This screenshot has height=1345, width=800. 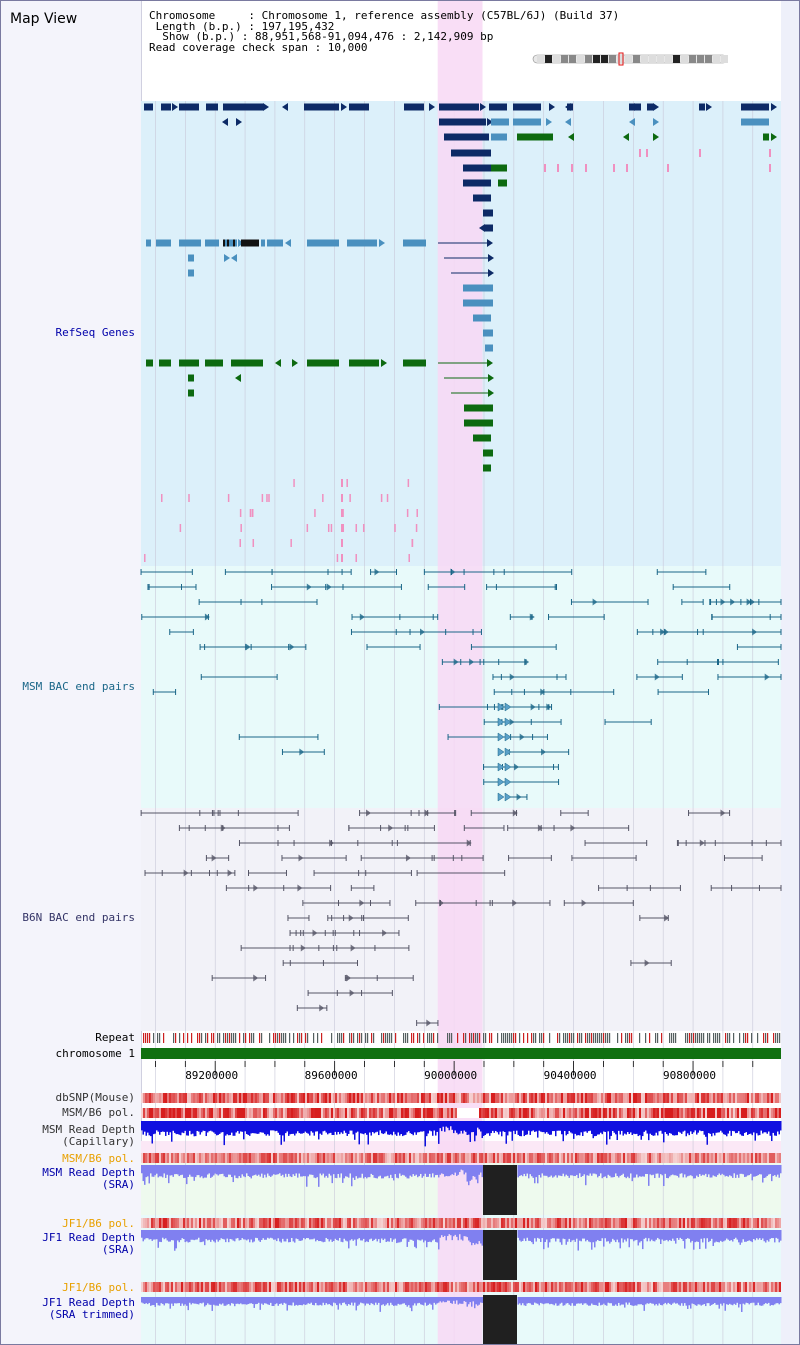 What do you see at coordinates (98, 1112) in the screenshot?
I see `msm-pol-label: MSM/B6 pol.` at bounding box center [98, 1112].